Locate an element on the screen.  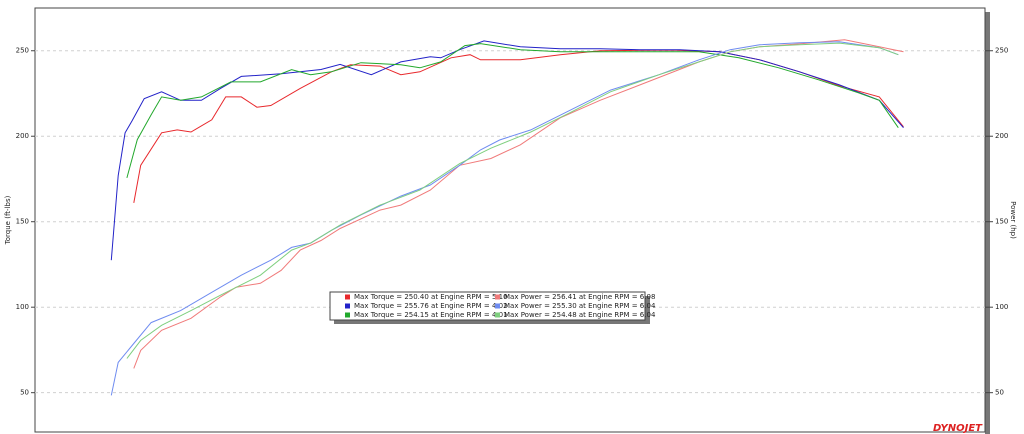
watermark: DYNOJET is located at coordinates (958, 428).